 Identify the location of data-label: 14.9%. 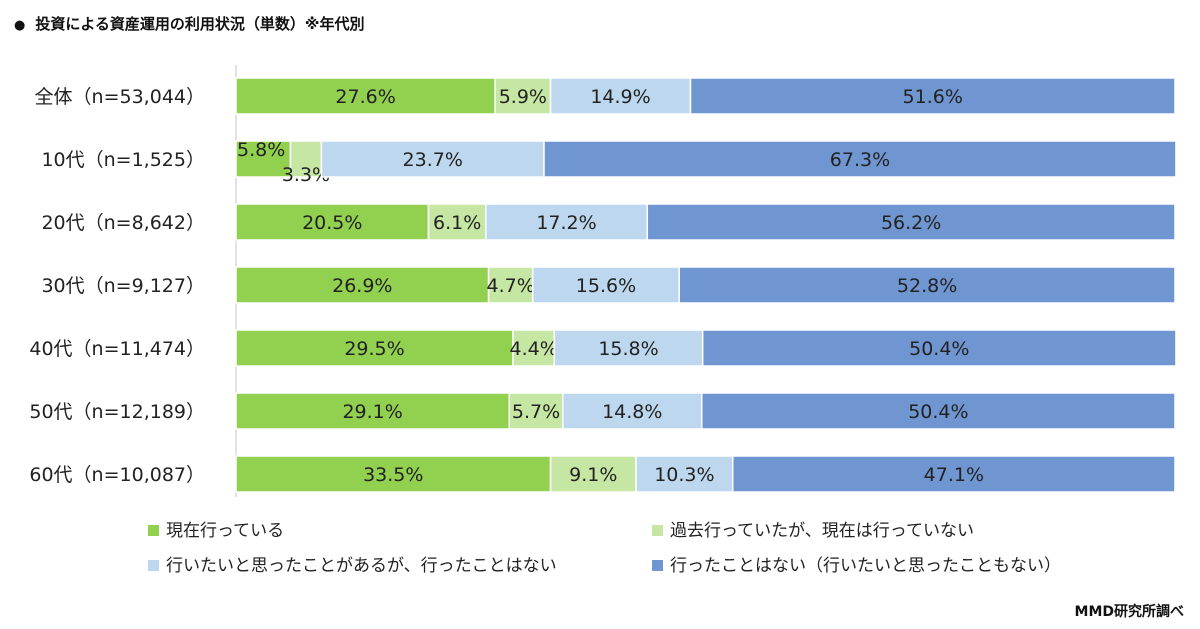
(620, 97).